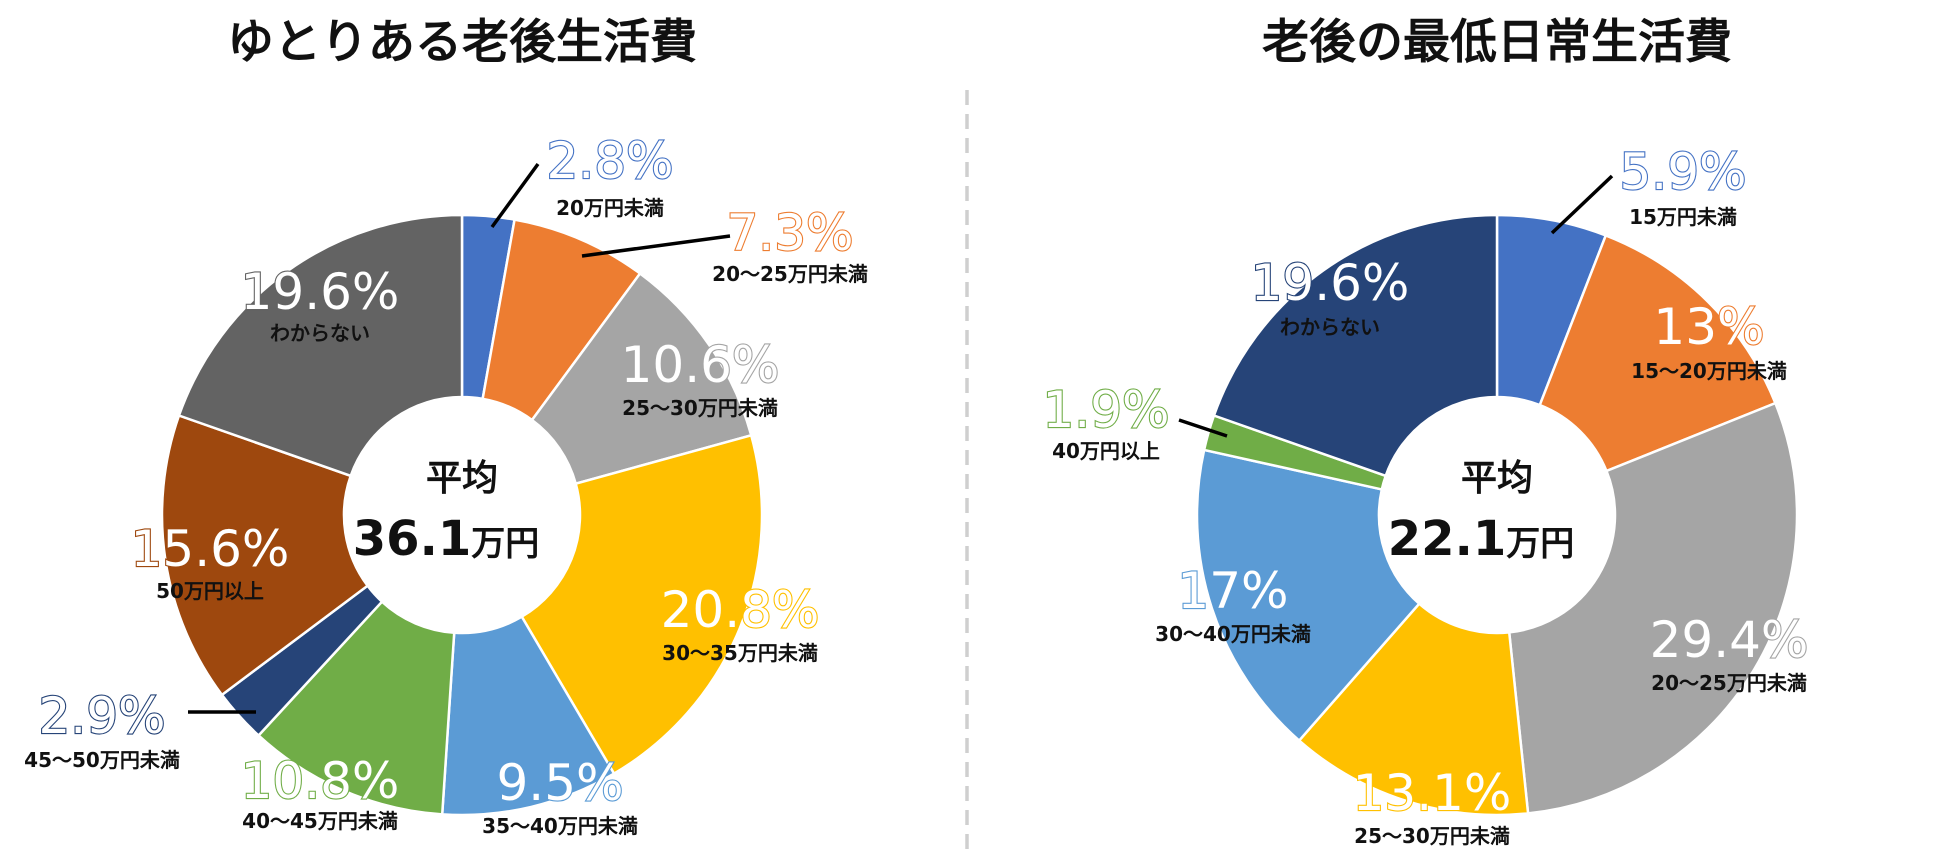  I want to click on category-label: 35～40万円未満, so click(560, 826).